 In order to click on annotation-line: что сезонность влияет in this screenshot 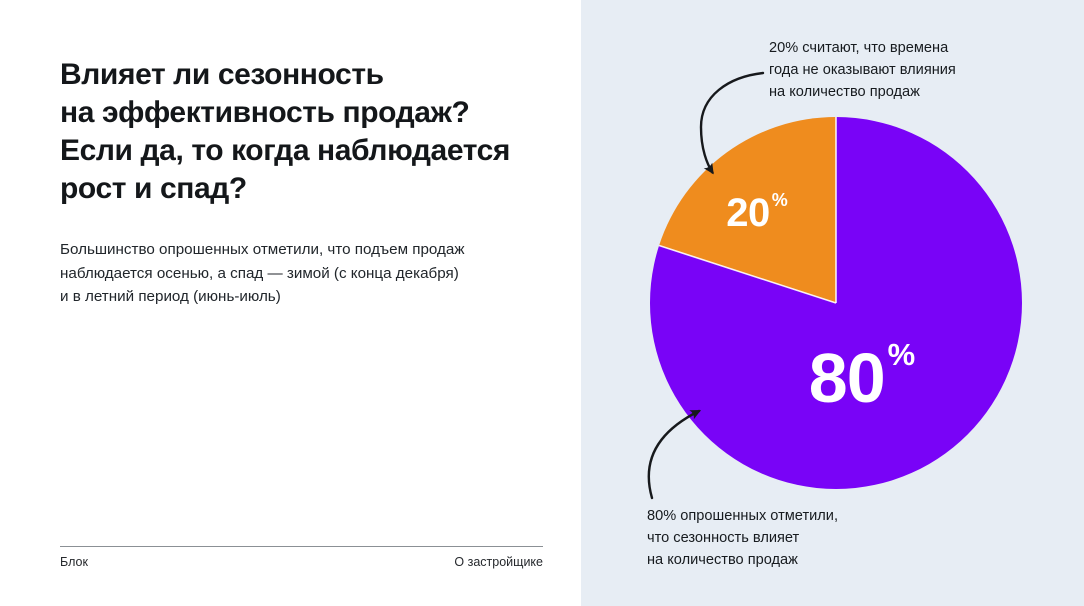, I will do `click(723, 538)`.